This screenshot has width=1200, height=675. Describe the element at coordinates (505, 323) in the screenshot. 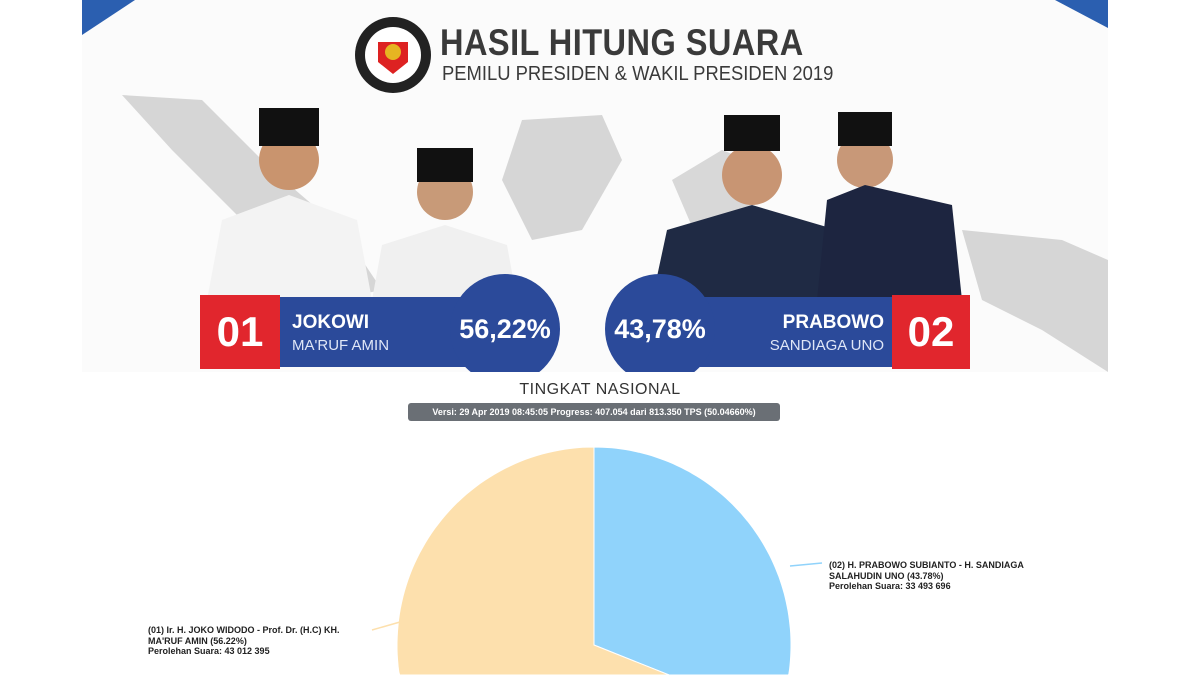

I see `candidate-01-percent: 56,22%` at that location.